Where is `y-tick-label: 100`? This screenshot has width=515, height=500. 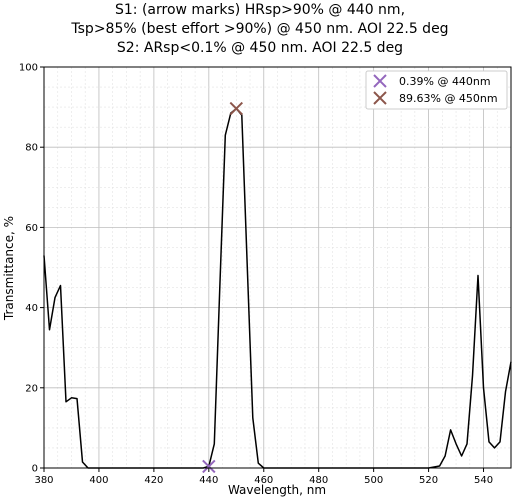
y-tick-label: 100 is located at coordinates (28, 68).